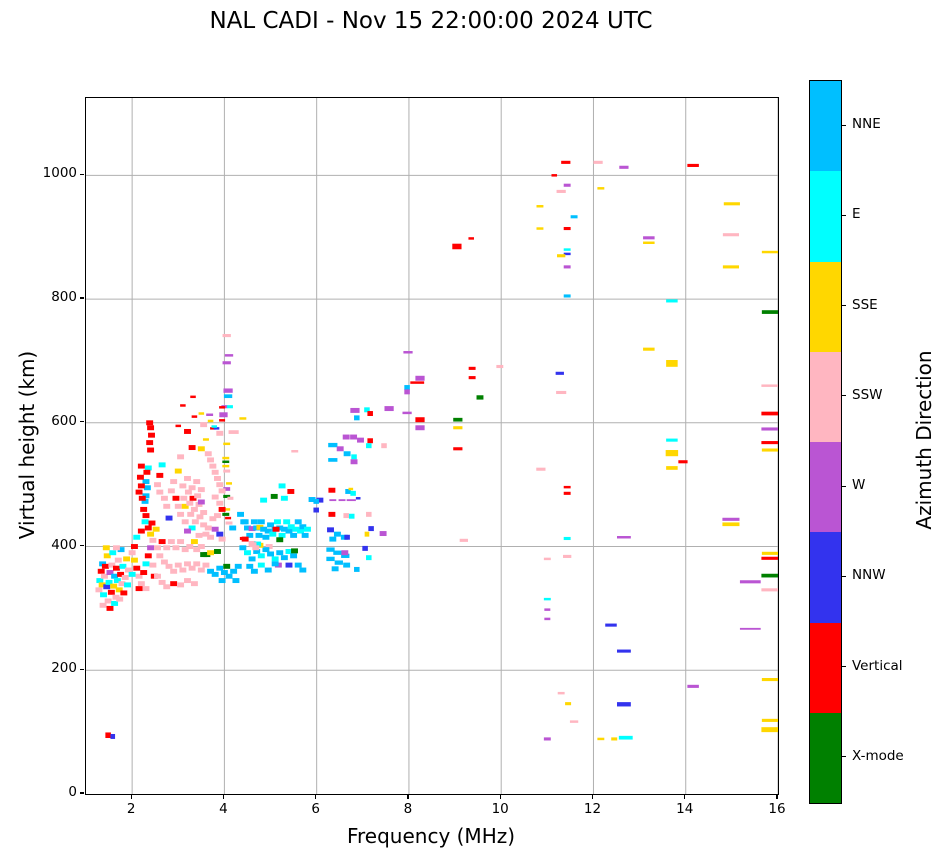  I want to click on x-tick-label: 12, so click(592, 809).